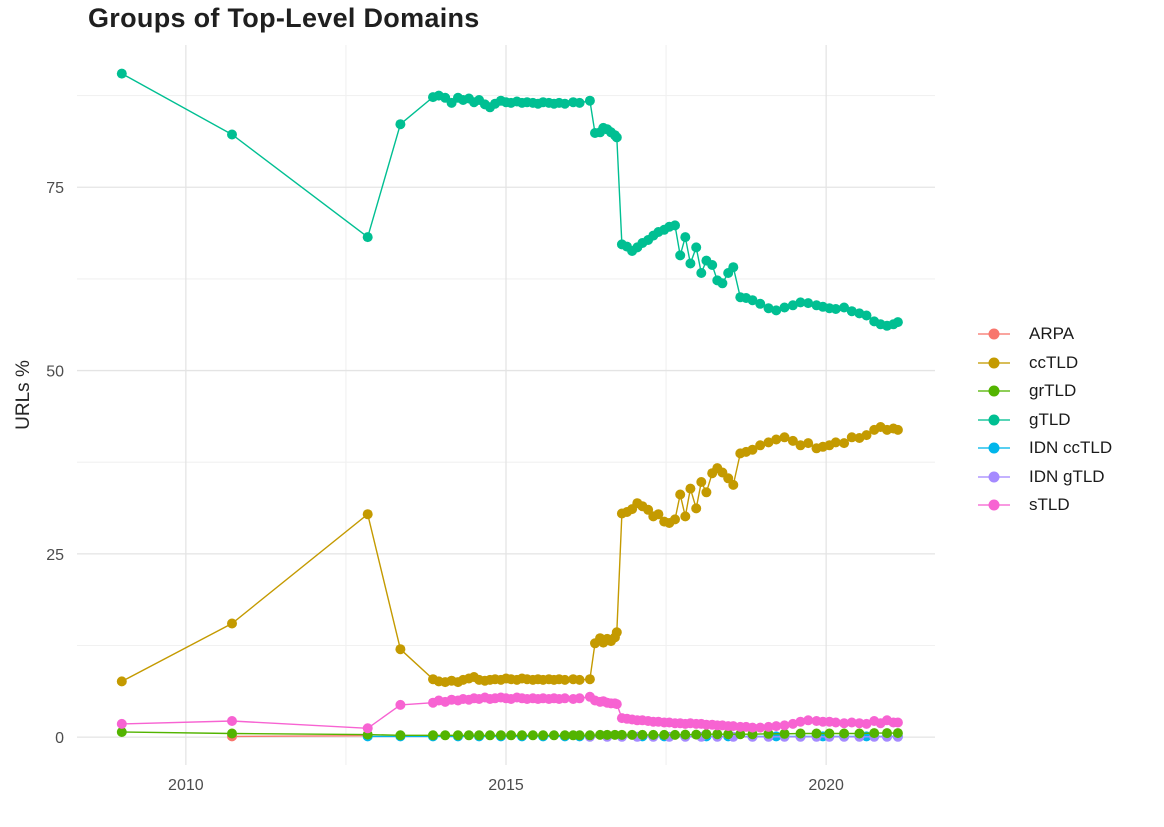 Image resolution: width=1164 pixels, height=827 pixels. Describe the element at coordinates (186, 785) in the screenshot. I see `x-tick-label: 2010` at that location.